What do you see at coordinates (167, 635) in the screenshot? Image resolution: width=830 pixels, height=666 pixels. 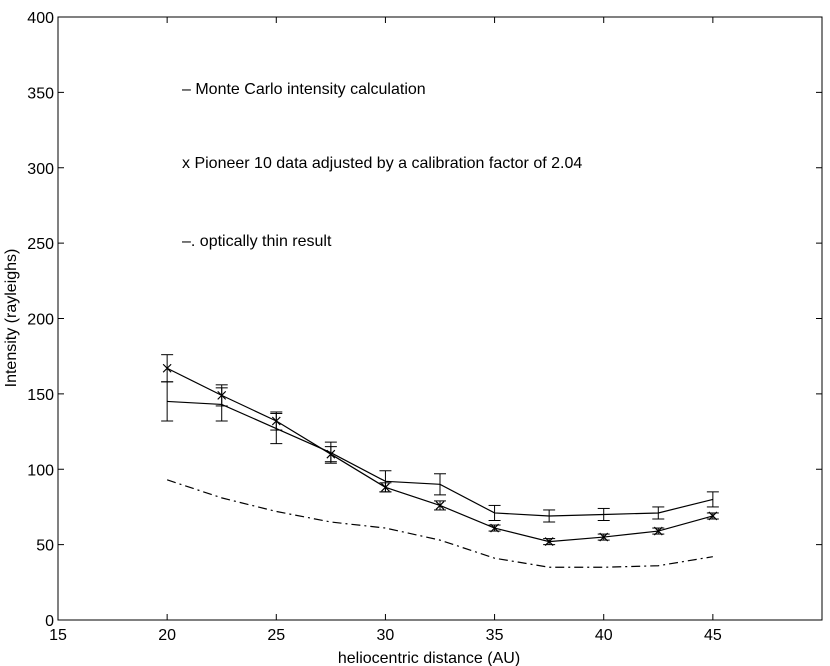 I see `x-tick-label: 20` at bounding box center [167, 635].